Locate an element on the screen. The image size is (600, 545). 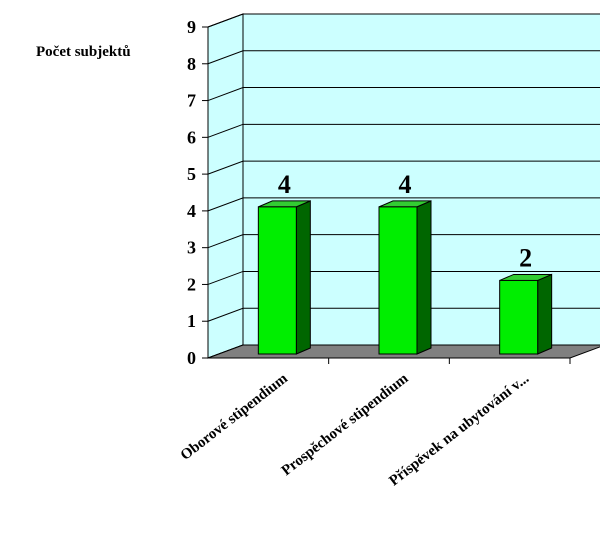
y-tick-label: 7 is located at coordinates (191, 101).